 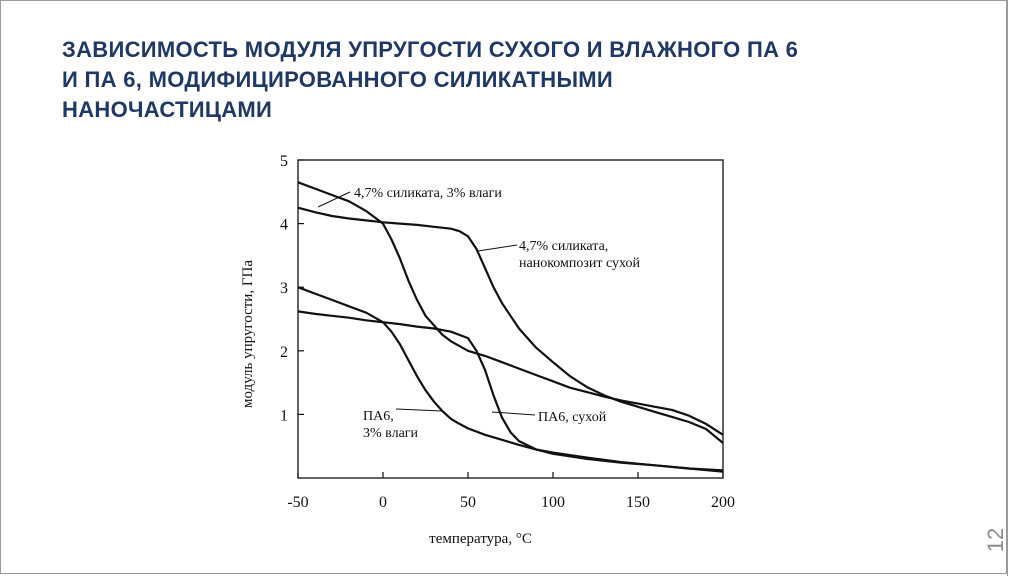 I want to click on x-axis-label: температура, °С, so click(x=480, y=539).